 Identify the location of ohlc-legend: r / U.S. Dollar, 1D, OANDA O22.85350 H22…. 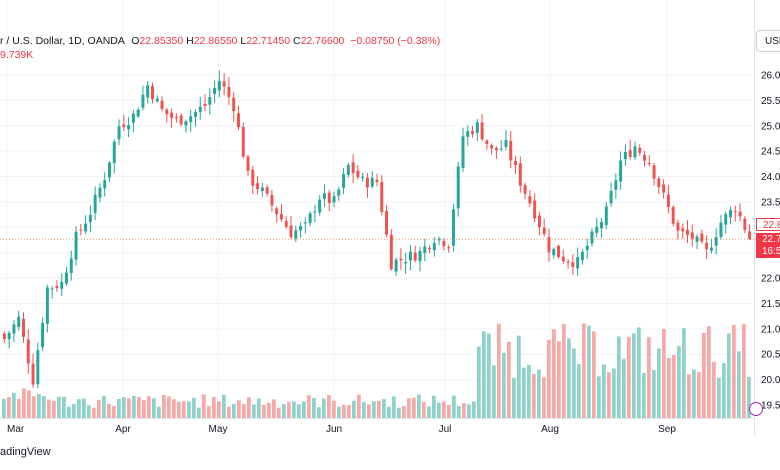
(220, 41).